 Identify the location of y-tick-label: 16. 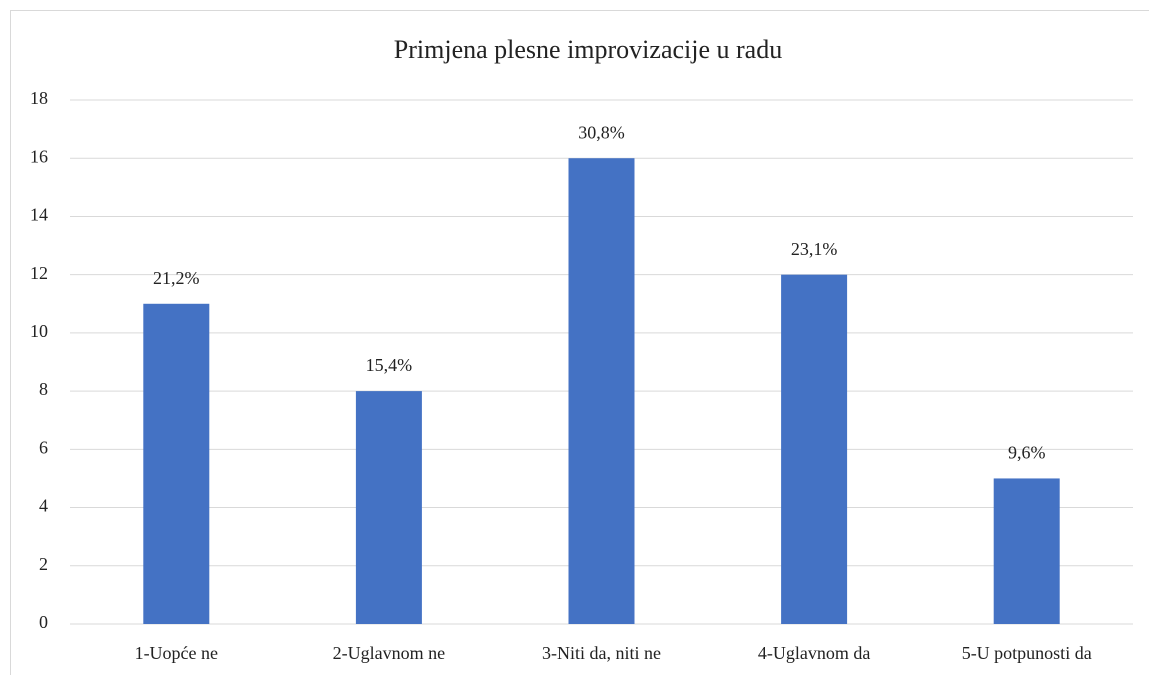
(39, 156).